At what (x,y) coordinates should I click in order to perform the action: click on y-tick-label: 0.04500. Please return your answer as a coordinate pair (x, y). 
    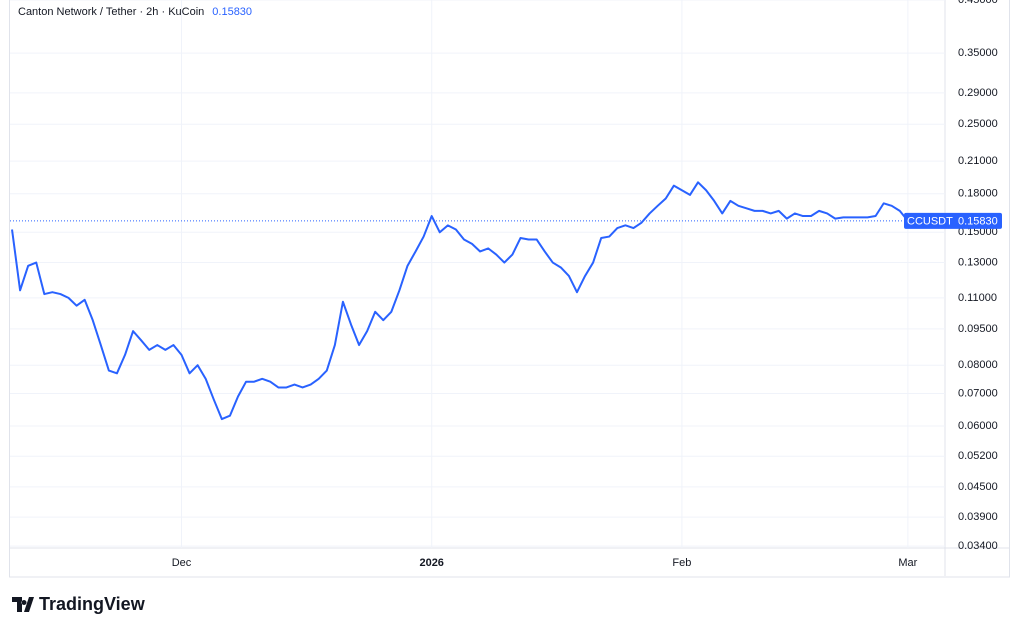
    Looking at the image, I should click on (978, 487).